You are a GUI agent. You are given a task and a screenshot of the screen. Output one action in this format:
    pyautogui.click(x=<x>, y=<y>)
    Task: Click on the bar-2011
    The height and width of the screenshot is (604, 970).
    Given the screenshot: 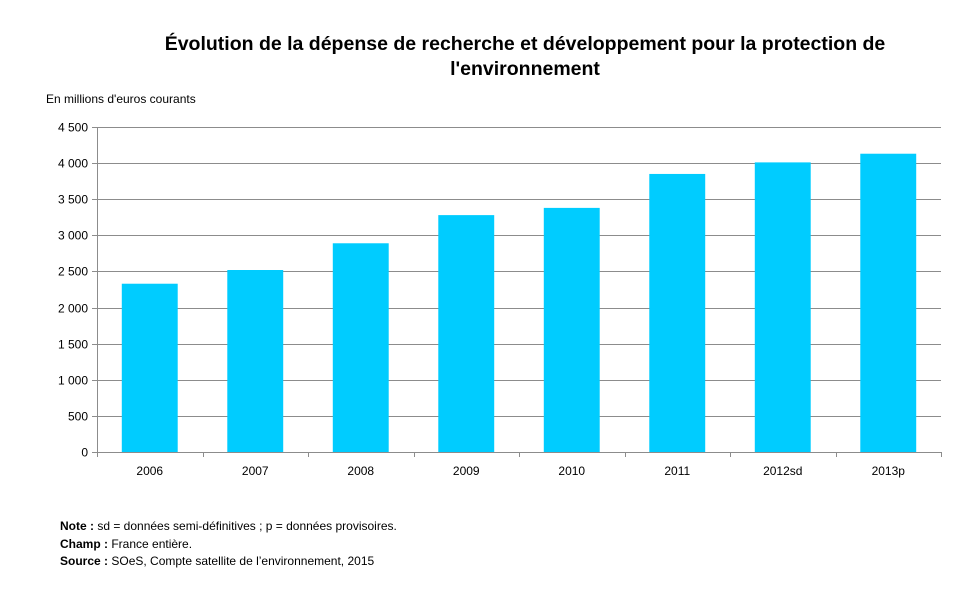 What is the action you would take?
    pyautogui.click(x=677, y=312)
    